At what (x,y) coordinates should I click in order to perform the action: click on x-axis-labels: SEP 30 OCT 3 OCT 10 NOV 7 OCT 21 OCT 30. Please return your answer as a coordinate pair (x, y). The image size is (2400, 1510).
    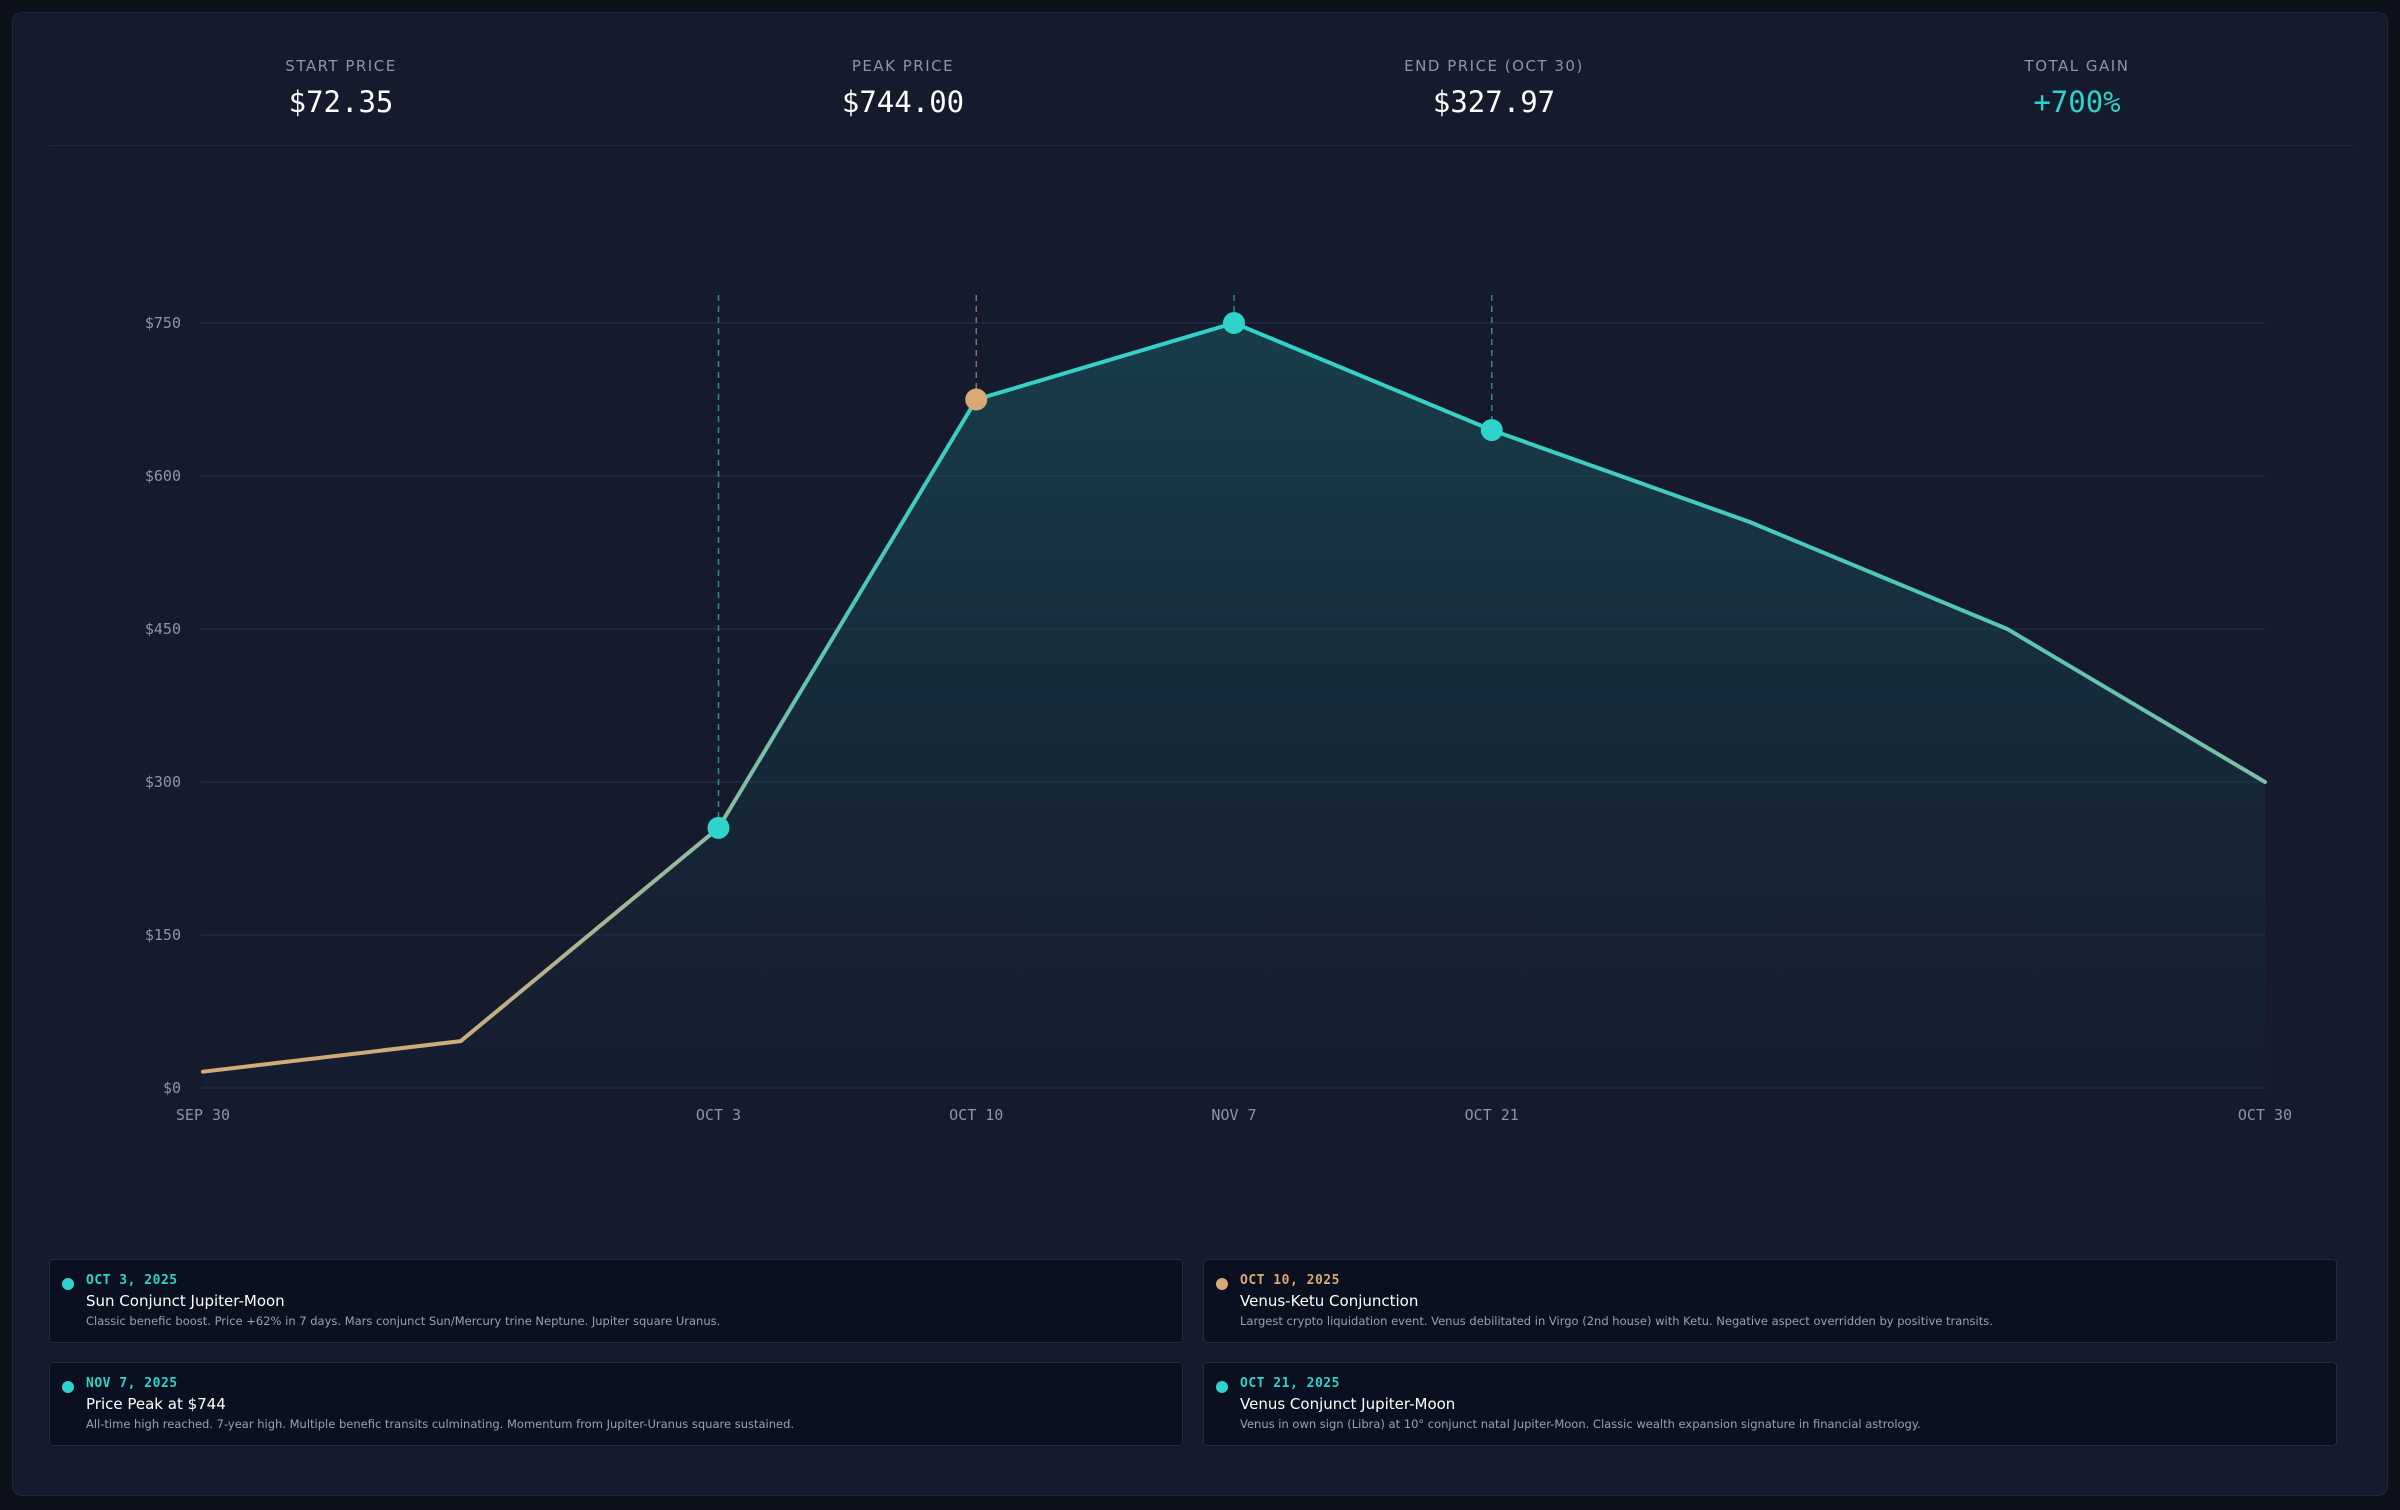
    Looking at the image, I should click on (1234, 1115).